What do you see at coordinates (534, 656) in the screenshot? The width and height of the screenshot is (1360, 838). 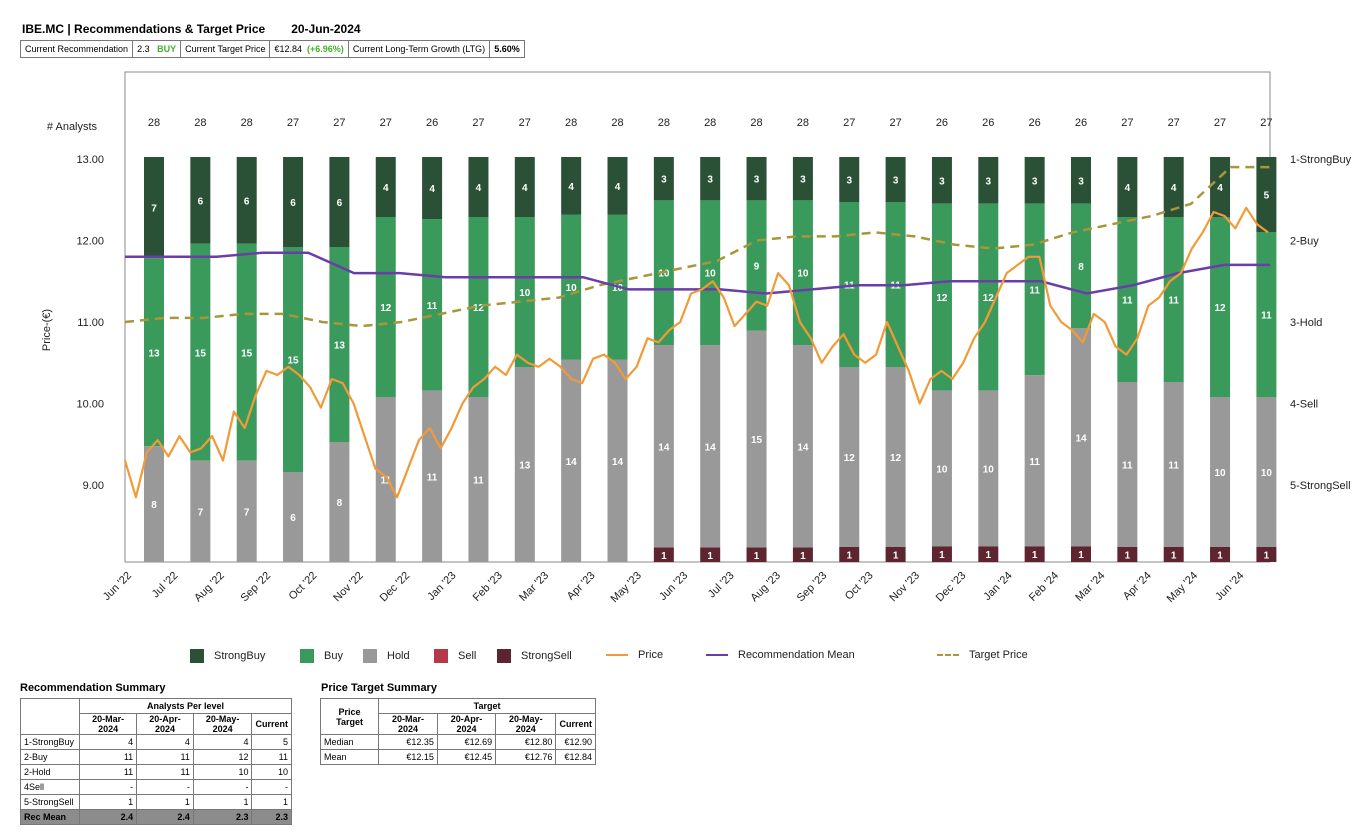 I see `legend-item-strongsell: StrongSell` at bounding box center [534, 656].